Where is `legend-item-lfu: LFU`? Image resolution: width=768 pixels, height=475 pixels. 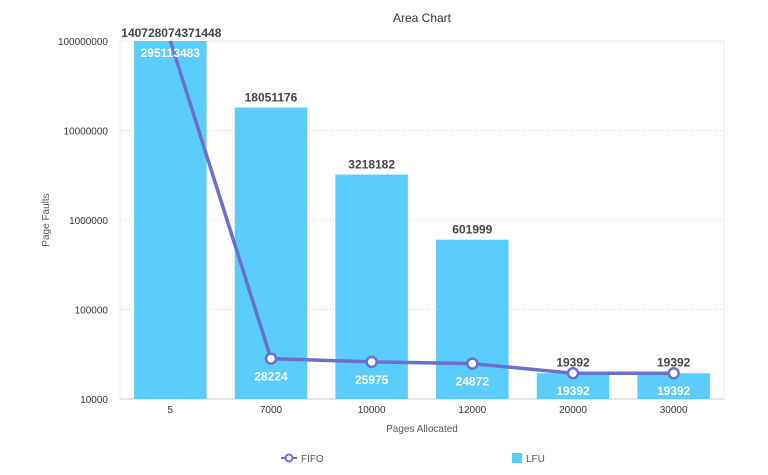
legend-item-lfu: LFU is located at coordinates (528, 459).